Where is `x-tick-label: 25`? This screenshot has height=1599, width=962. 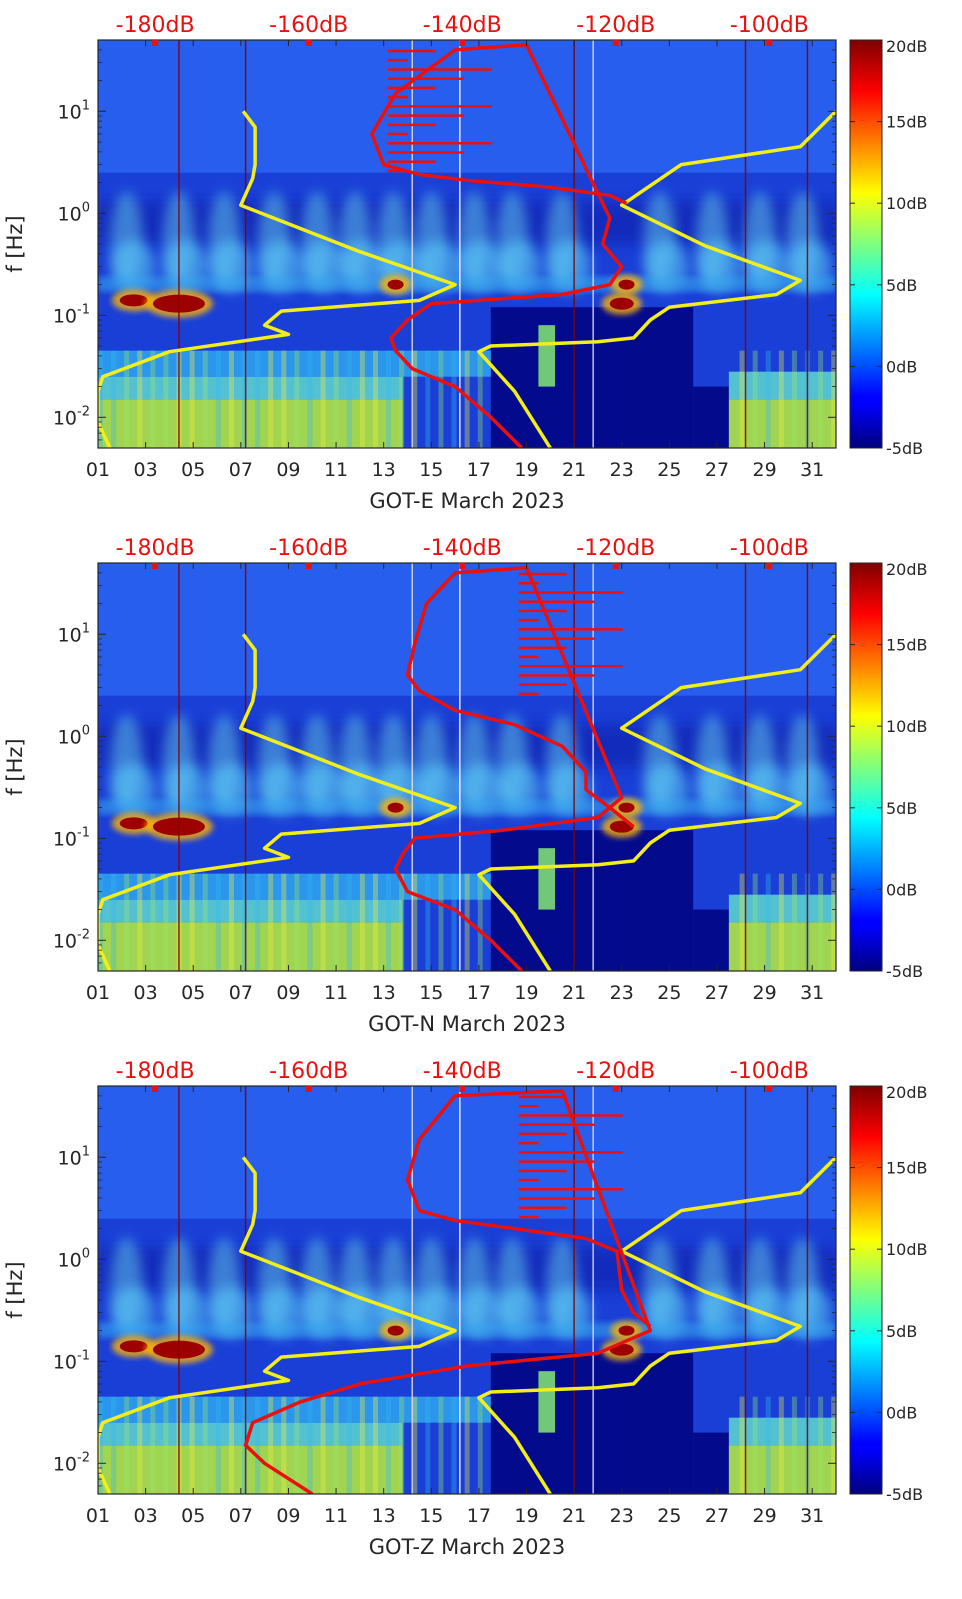
x-tick-label: 25 is located at coordinates (669, 1516).